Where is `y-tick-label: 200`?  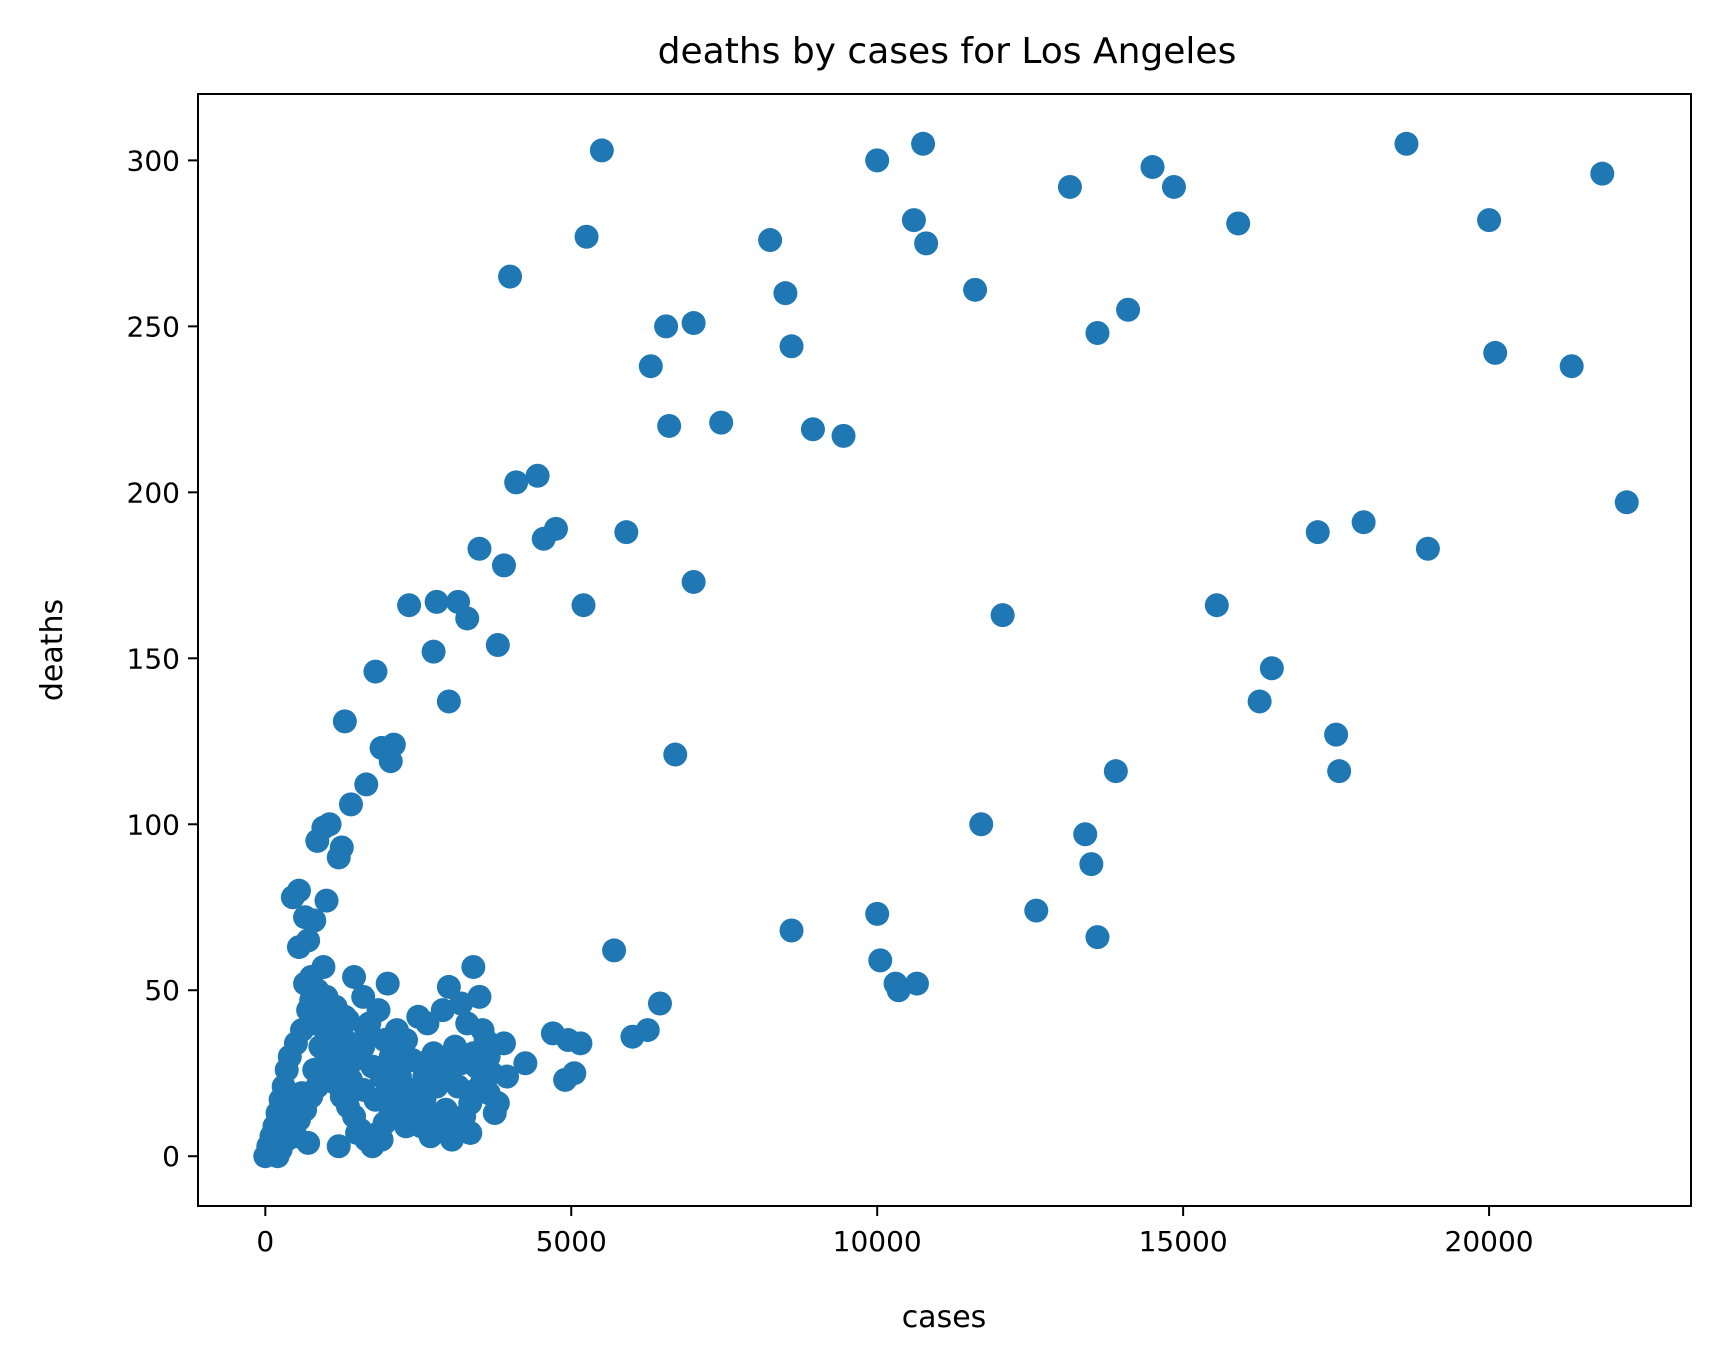
y-tick-label: 200 is located at coordinates (153, 492).